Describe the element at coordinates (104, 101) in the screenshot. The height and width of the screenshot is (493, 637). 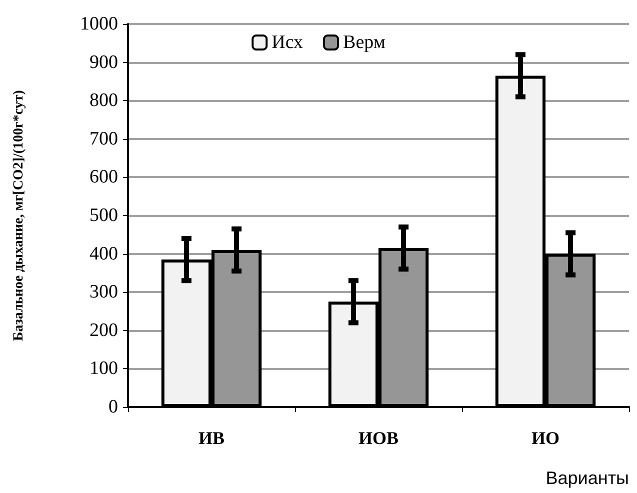
I see `y-tick-label: 800` at that location.